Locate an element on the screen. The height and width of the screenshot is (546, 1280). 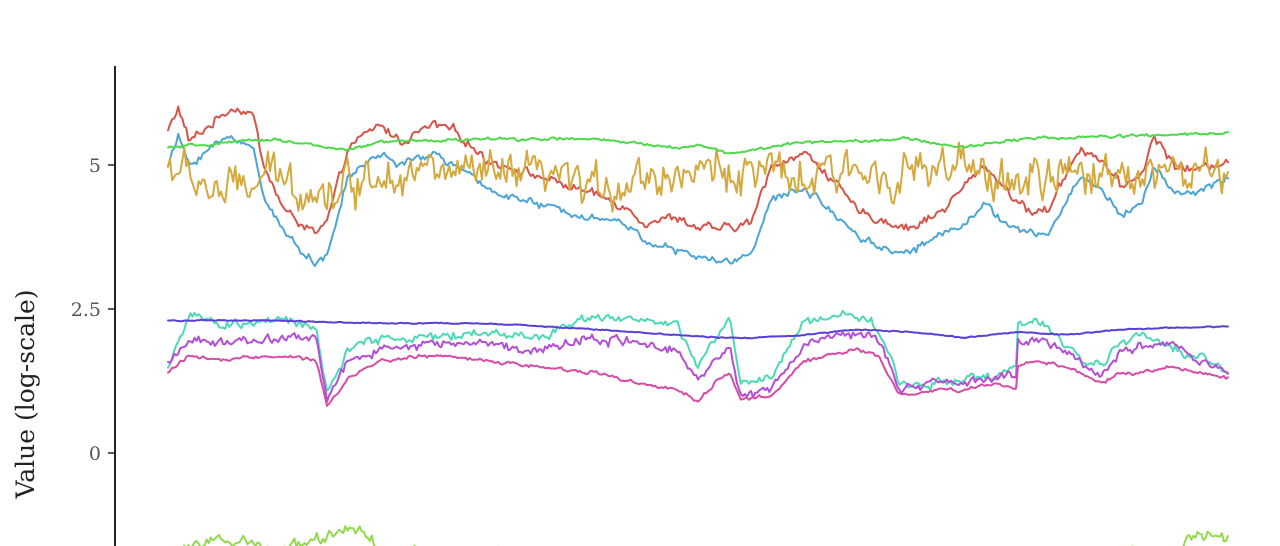
y-axis-title: Value (log-scale) is located at coordinates (25, 394).